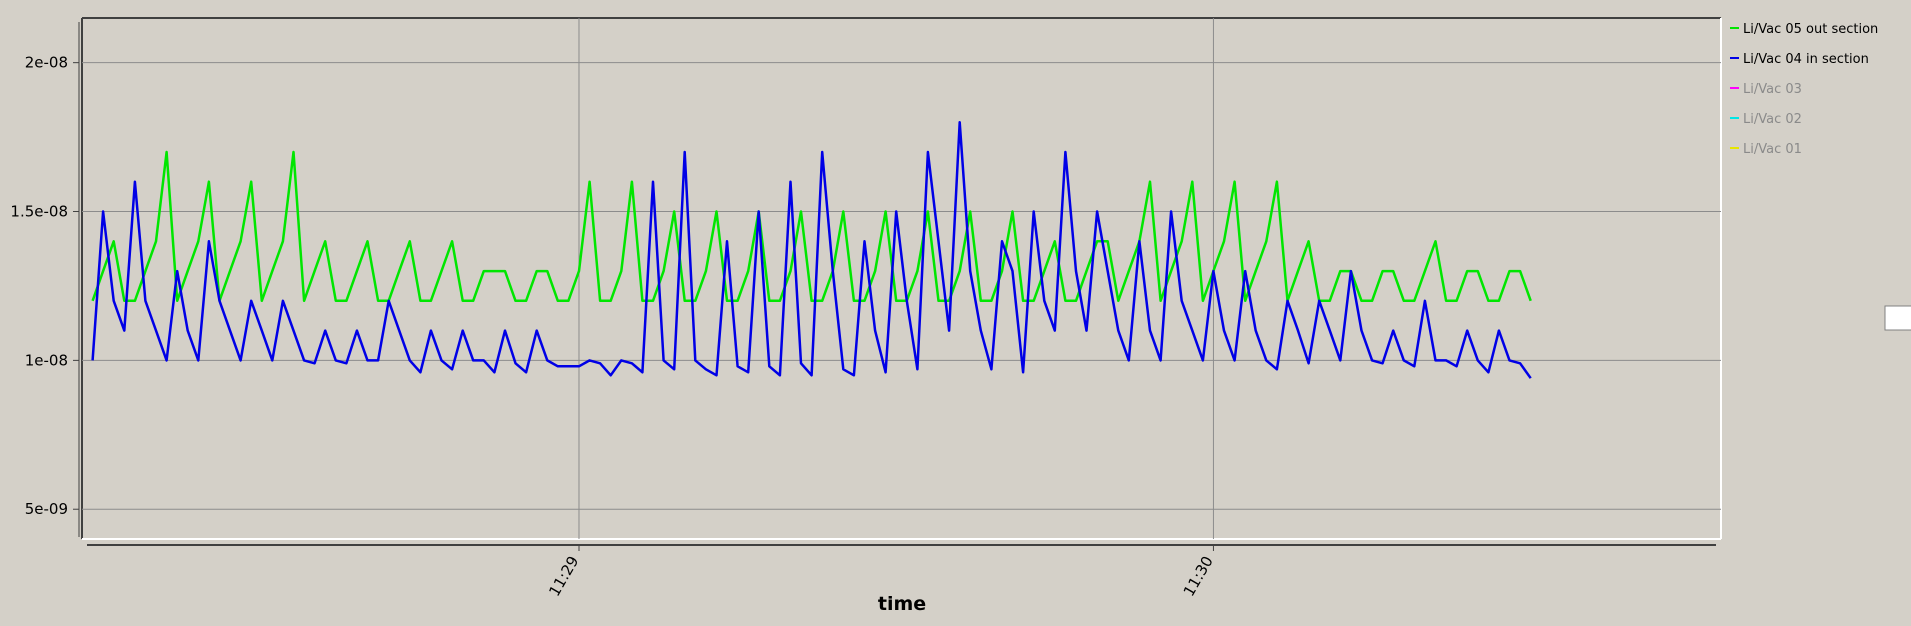  What do you see at coordinates (1772, 119) in the screenshot?
I see `legend-label: Li/Vac 02` at bounding box center [1772, 119].